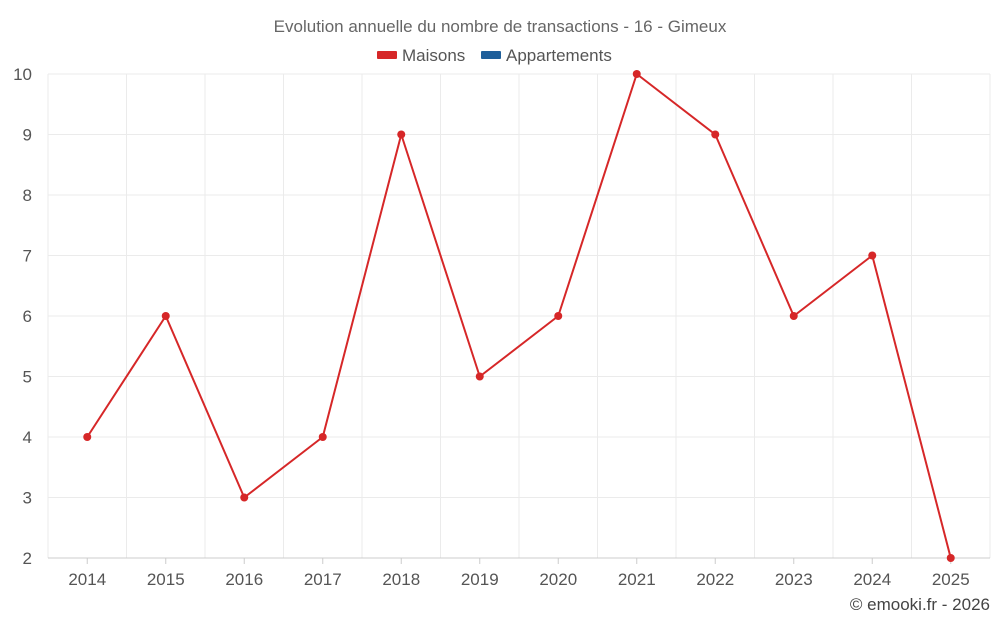 Image resolution: width=1000 pixels, height=625 pixels. Describe the element at coordinates (558, 579) in the screenshot. I see `x-tick-label: 2020` at that location.